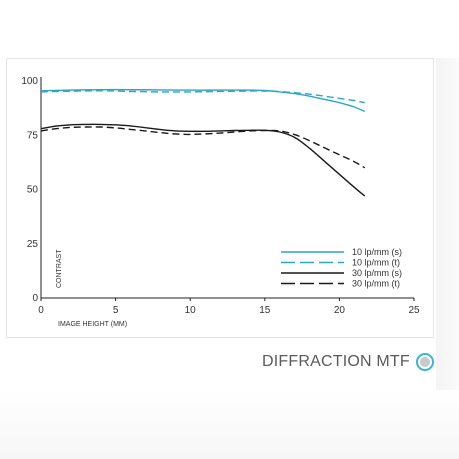  Describe the element at coordinates (376, 284) in the screenshot. I see `legend-label-4: 30 lp/mm (t)` at that location.